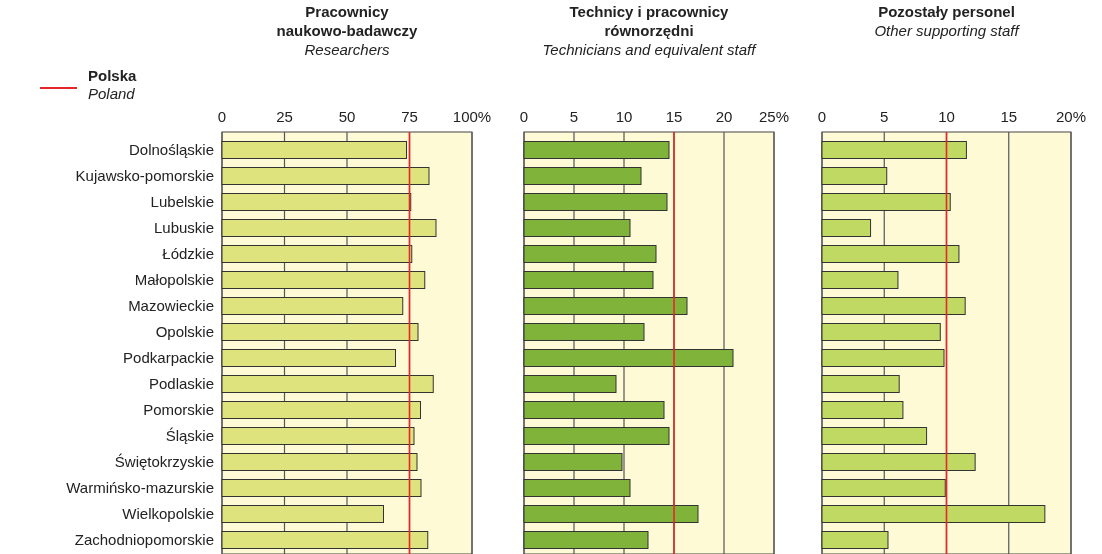 The width and height of the screenshot is (1102, 554). I want to click on x-tick-label: 25, so click(284, 116).